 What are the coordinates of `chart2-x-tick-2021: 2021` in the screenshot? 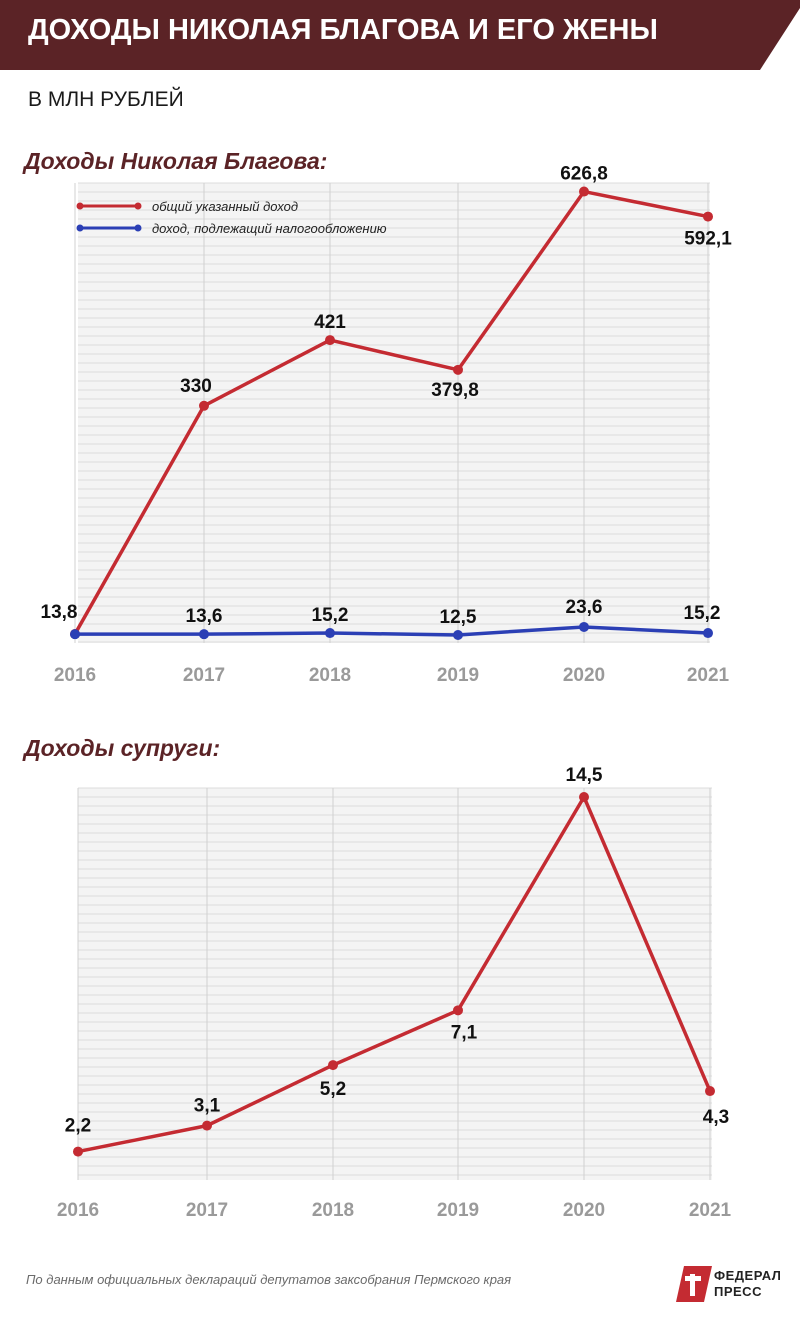 It's located at (710, 1210).